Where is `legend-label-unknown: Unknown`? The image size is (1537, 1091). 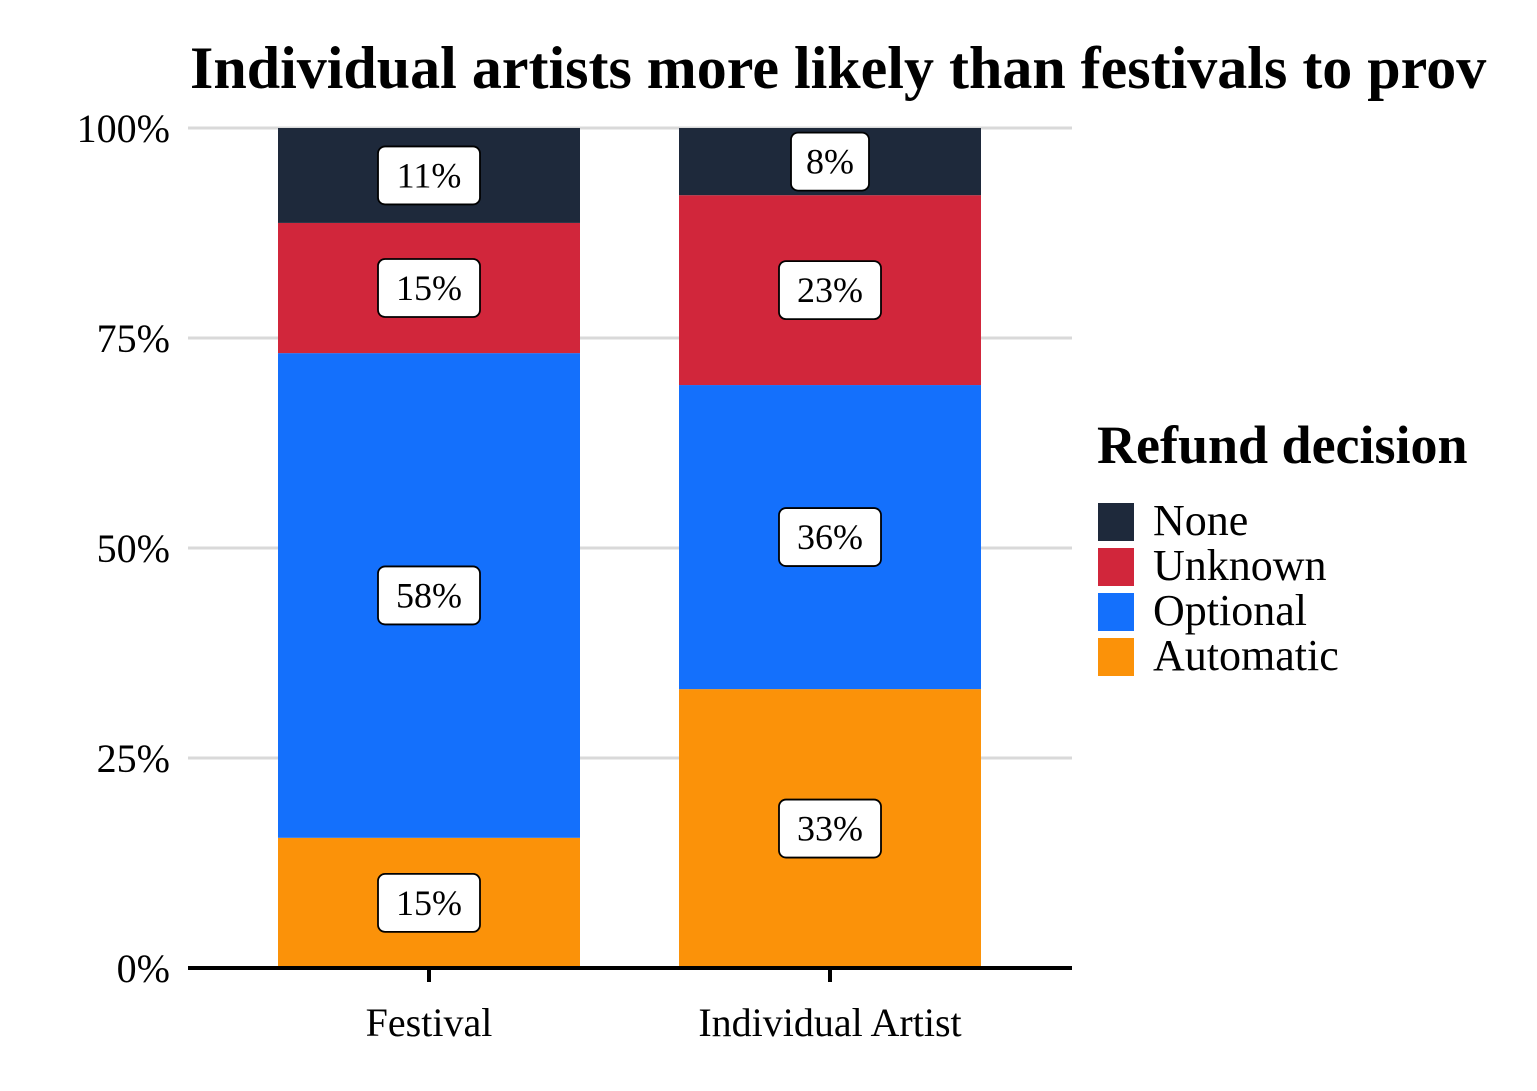 legend-label-unknown: Unknown is located at coordinates (1240, 565).